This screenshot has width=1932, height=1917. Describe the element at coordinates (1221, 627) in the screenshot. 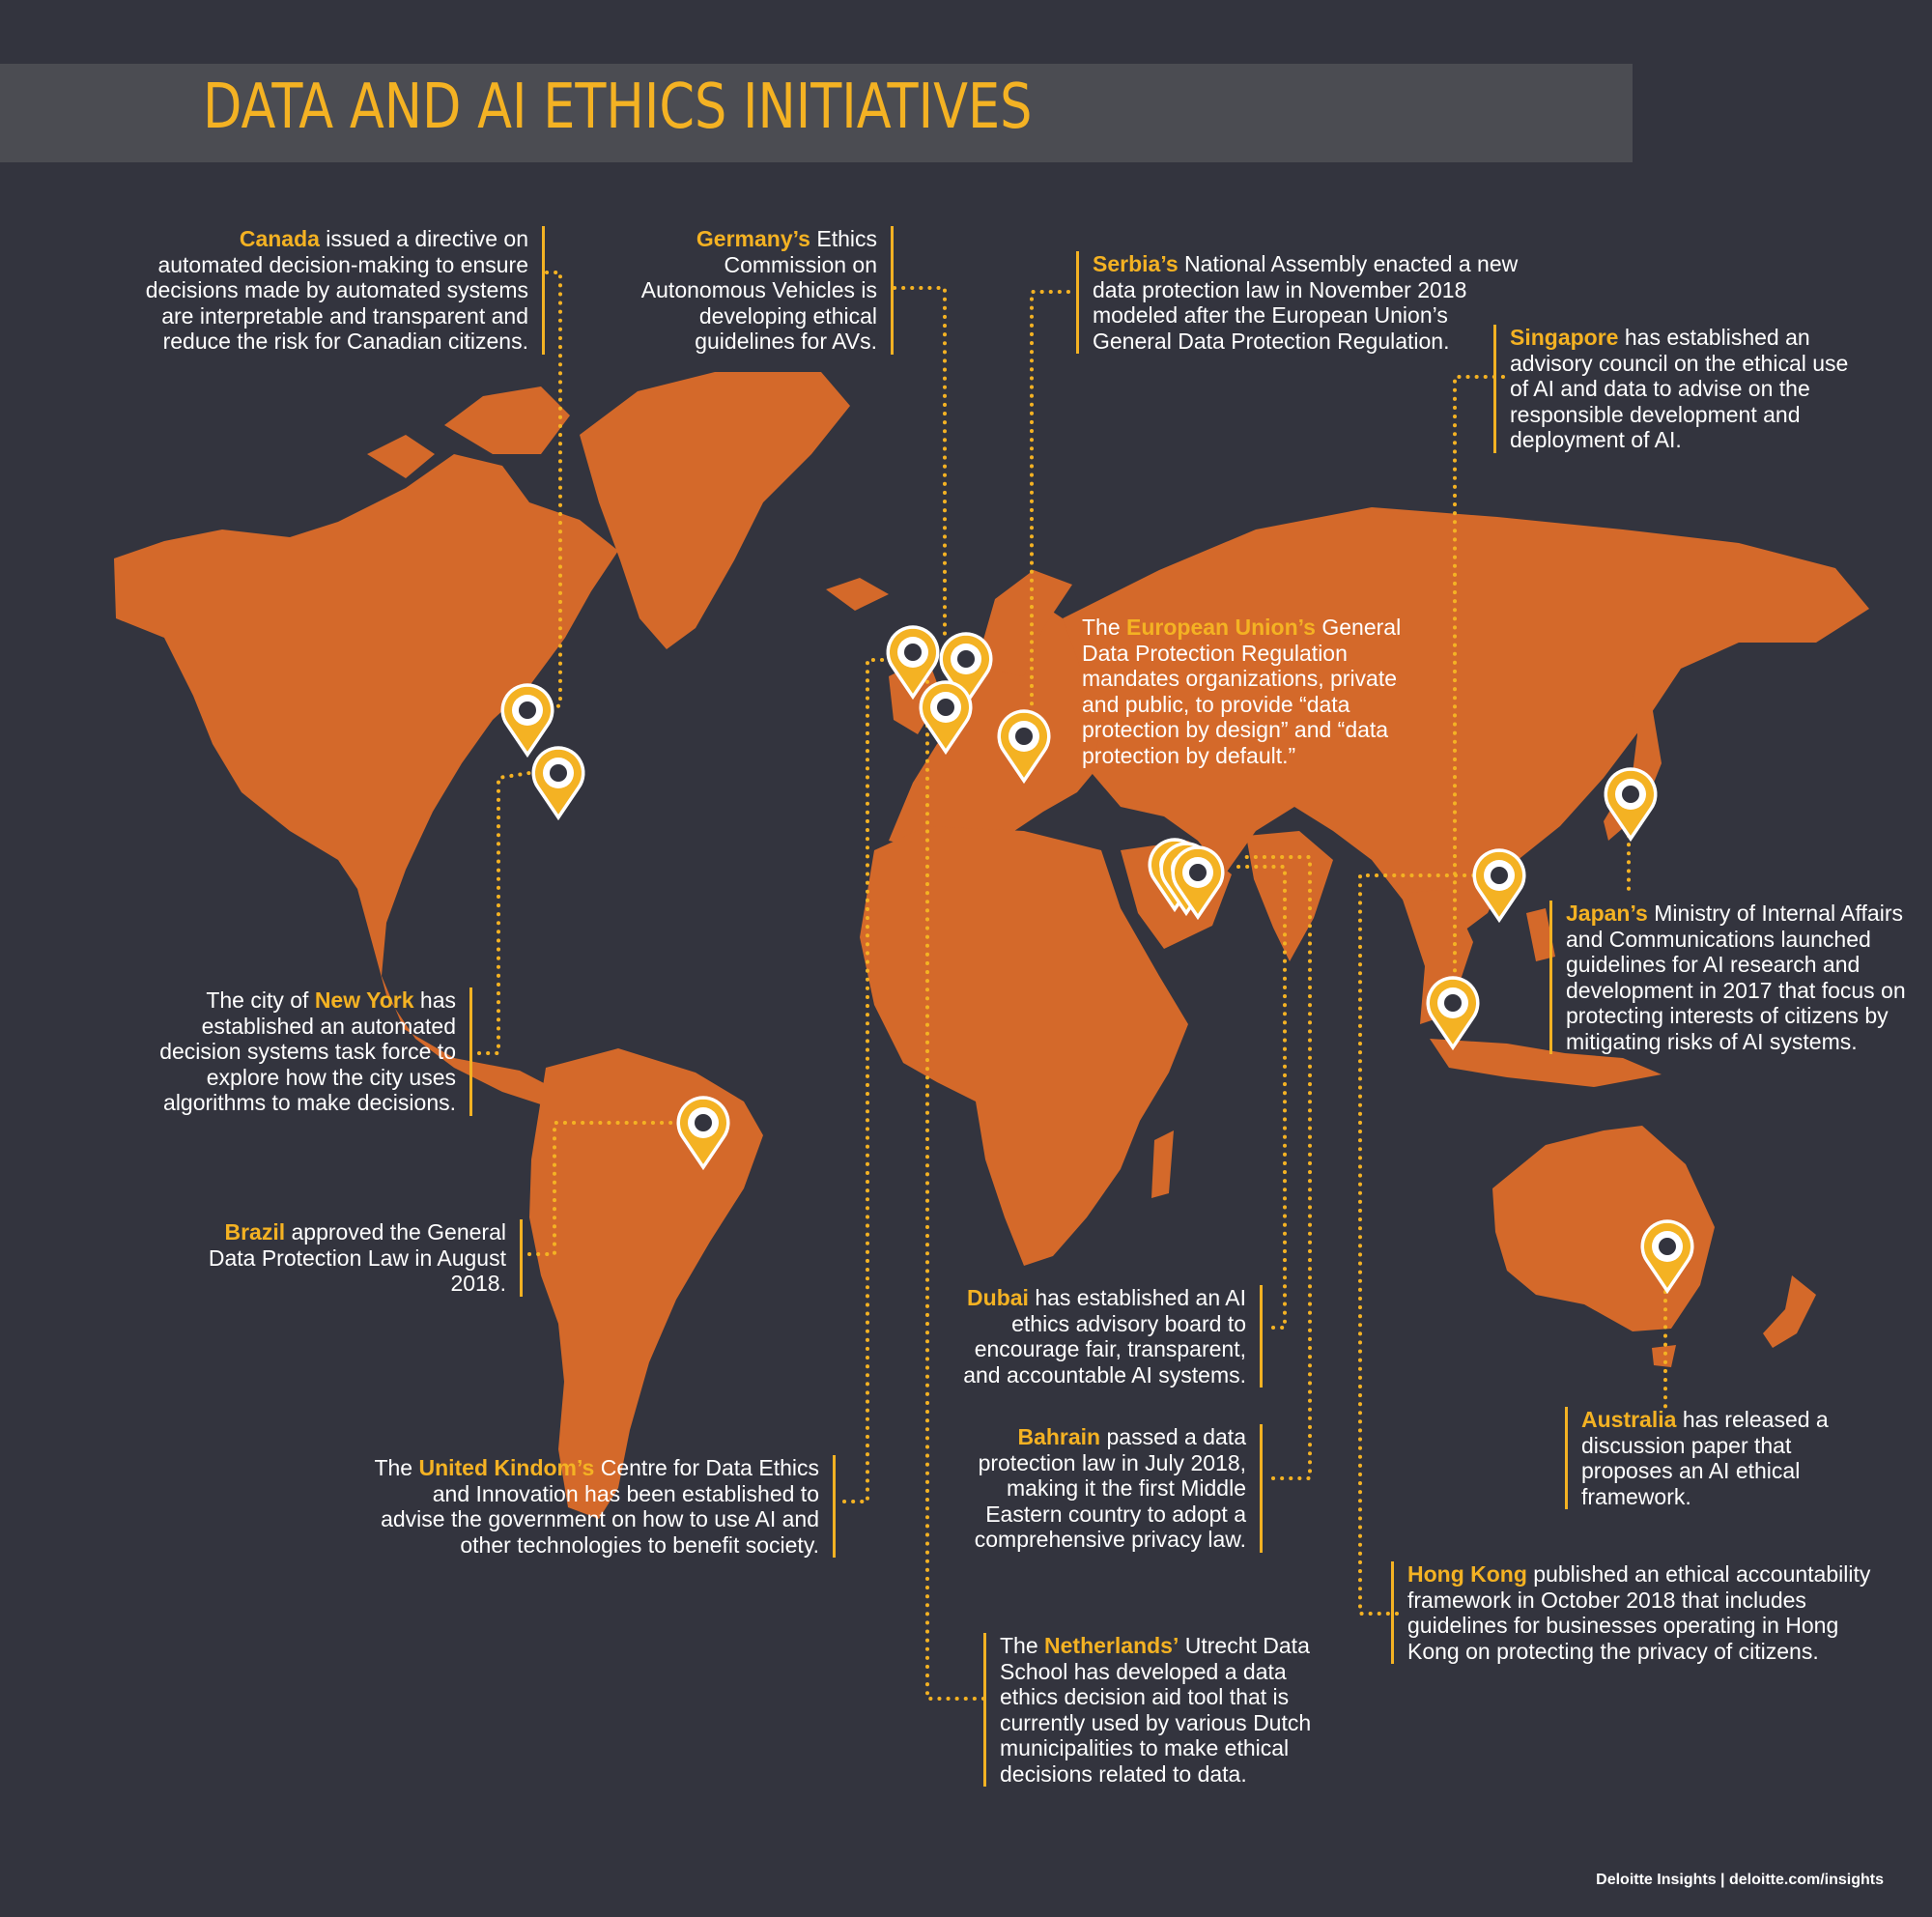

I see `callout-country: European Union’s` at that location.